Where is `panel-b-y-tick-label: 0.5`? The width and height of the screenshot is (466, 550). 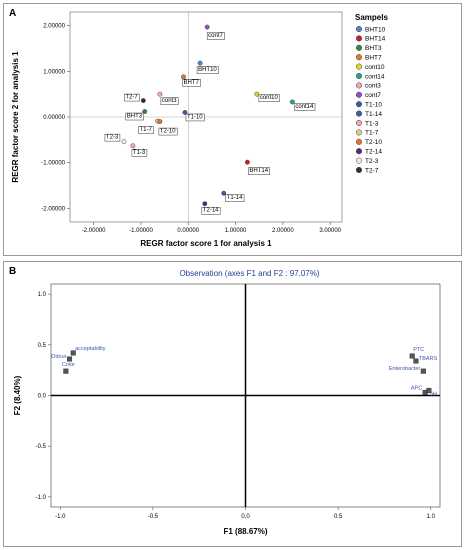 panel-b-y-tick-label: 0.5 is located at coordinates (42, 346).